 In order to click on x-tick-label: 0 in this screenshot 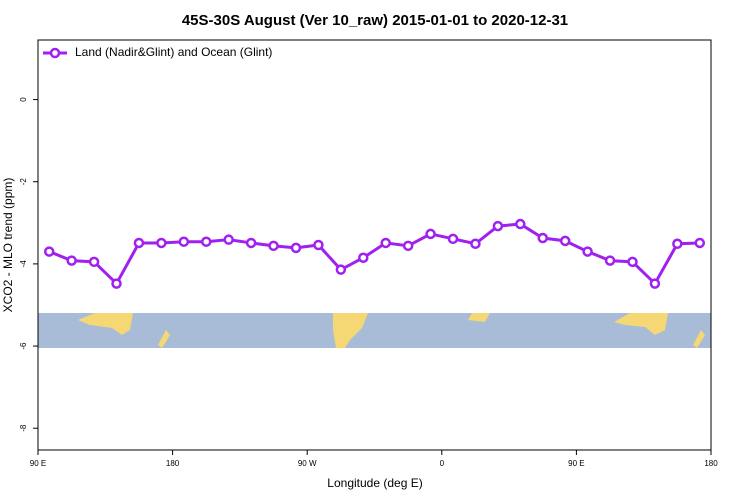, I will do `click(442, 463)`.